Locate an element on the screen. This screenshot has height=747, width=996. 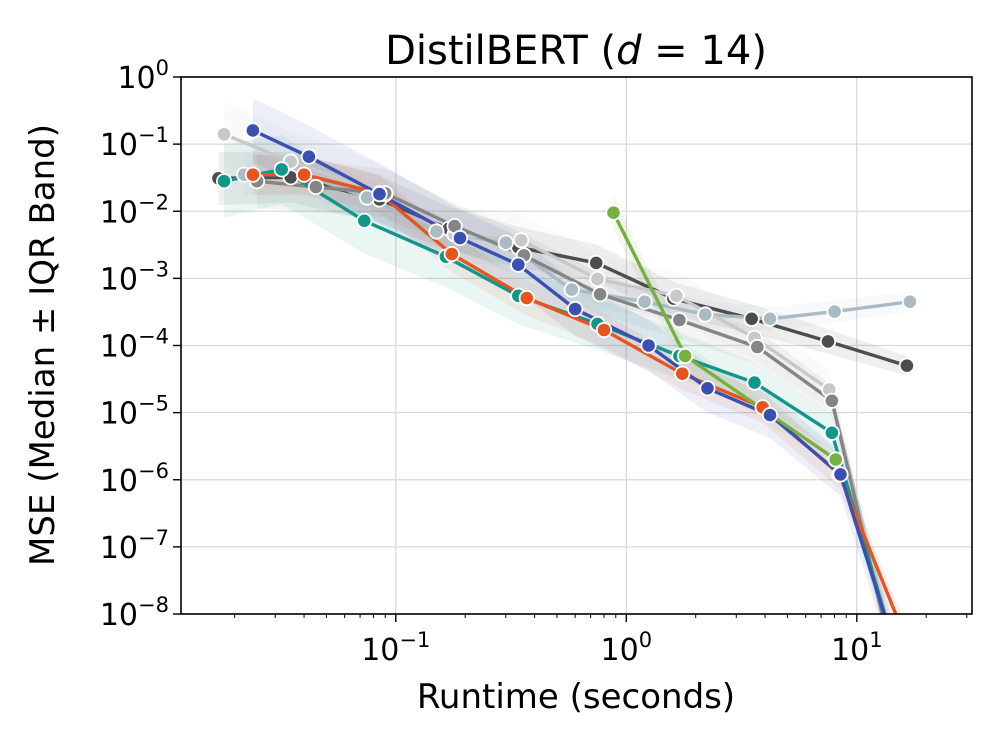
y-tick-label: 10⁻² is located at coordinates (134, 210).